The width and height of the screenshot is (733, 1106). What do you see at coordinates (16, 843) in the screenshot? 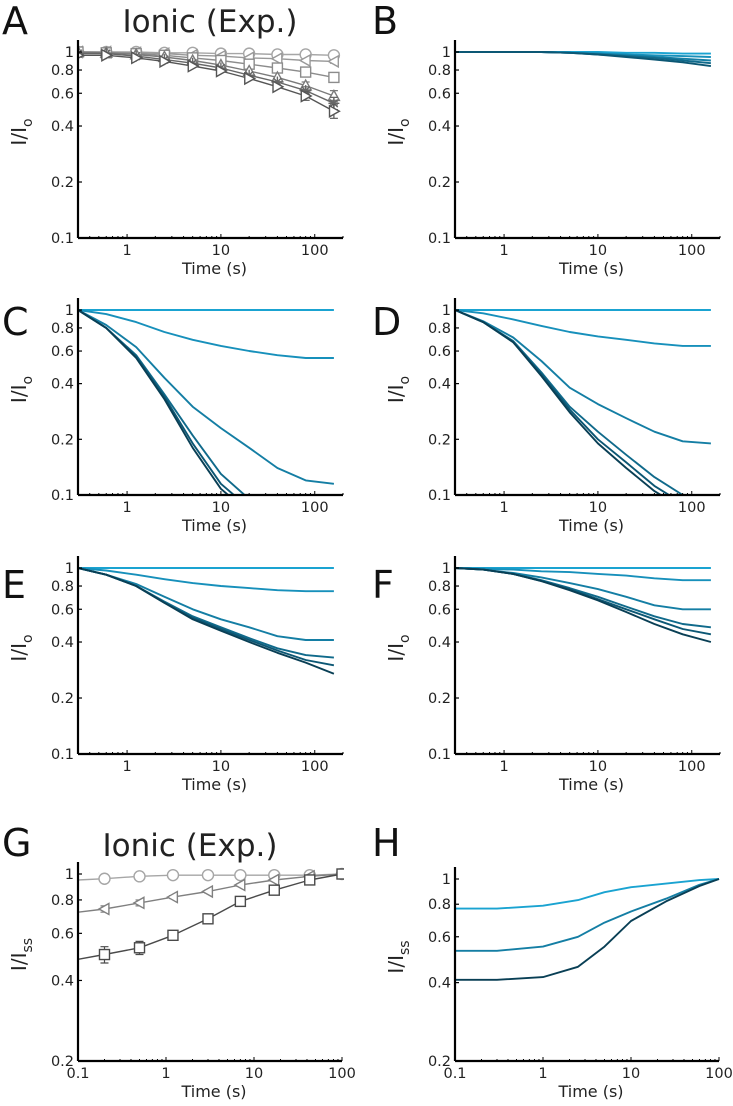
I see `panel-letter-g: G` at bounding box center [16, 843].